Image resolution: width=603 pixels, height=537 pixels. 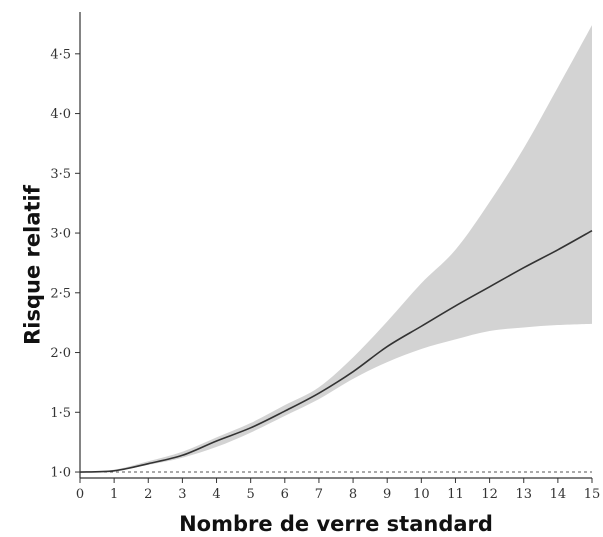 I want to click on y-ticks-layer: 1·0 1·5 2·0 2·5 3·0 3·5 4·0 4·5, so click(x=65, y=264).